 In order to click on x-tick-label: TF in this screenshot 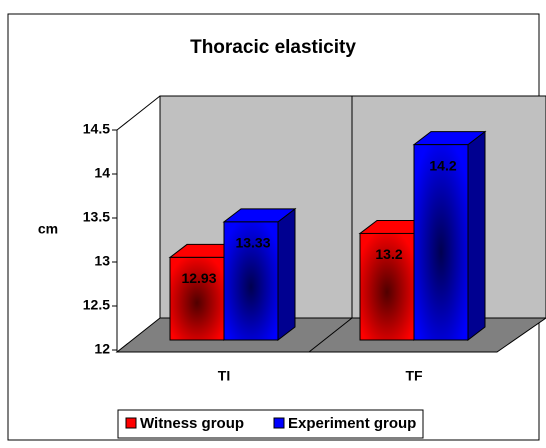, I will do `click(414, 376)`.